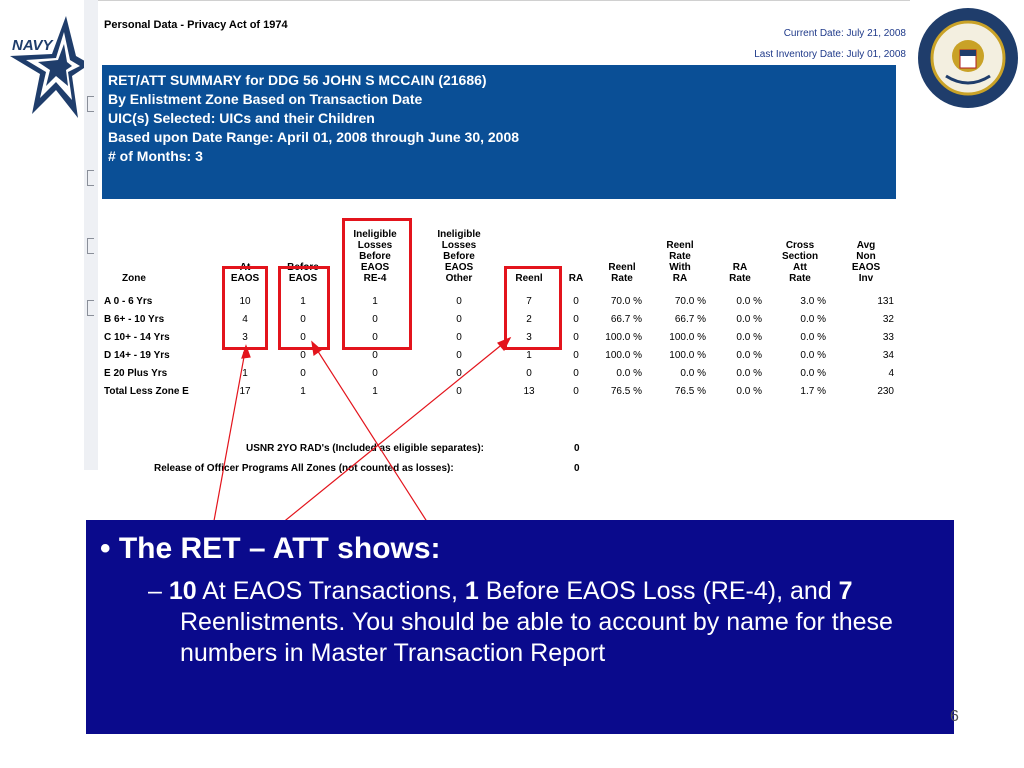 Image resolution: width=1024 pixels, height=768 pixels. I want to click on slide-number: 6, so click(954, 716).